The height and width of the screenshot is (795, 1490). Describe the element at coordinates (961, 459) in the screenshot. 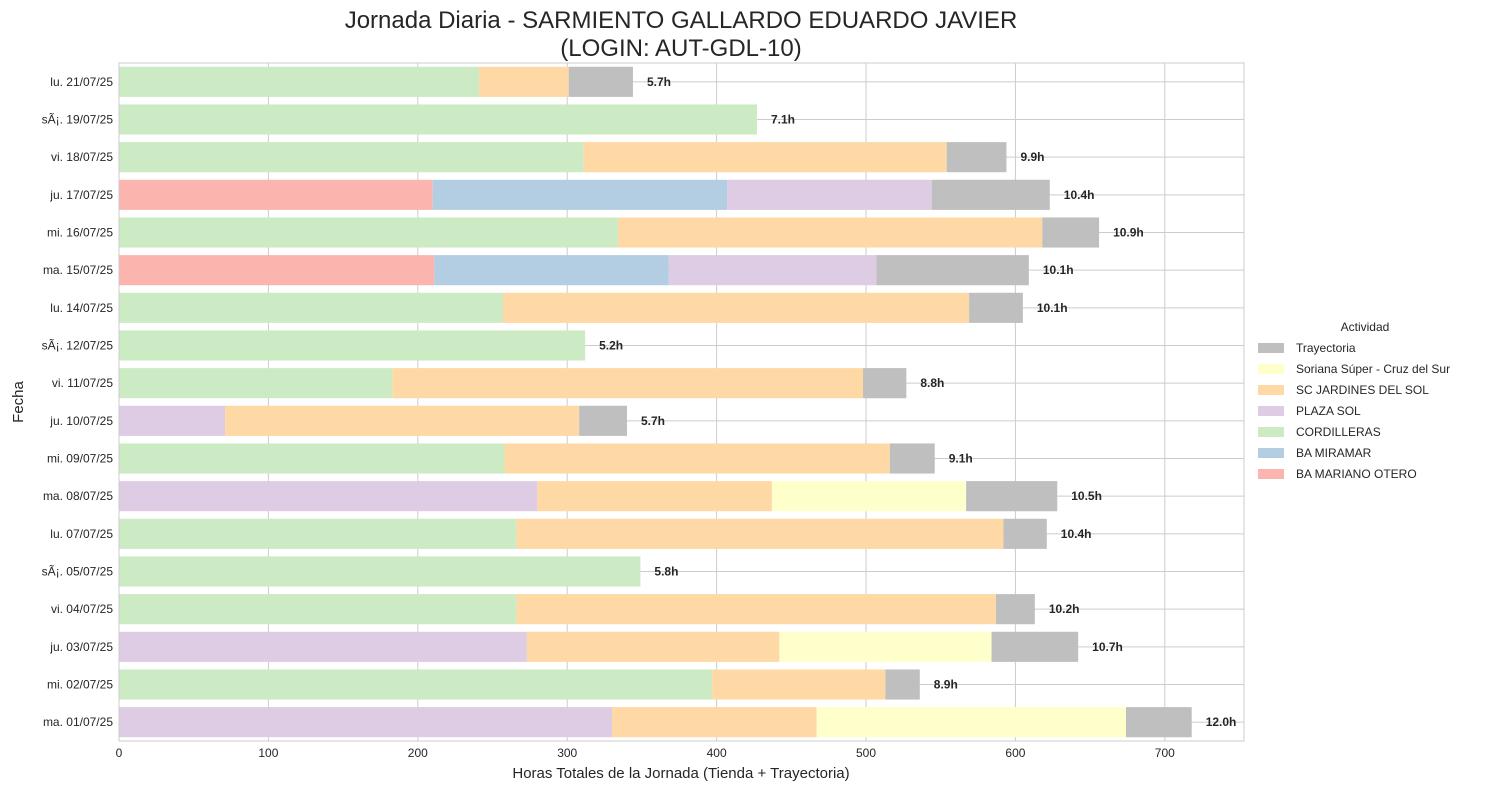

I see `total-hours-label: 9.1h` at that location.